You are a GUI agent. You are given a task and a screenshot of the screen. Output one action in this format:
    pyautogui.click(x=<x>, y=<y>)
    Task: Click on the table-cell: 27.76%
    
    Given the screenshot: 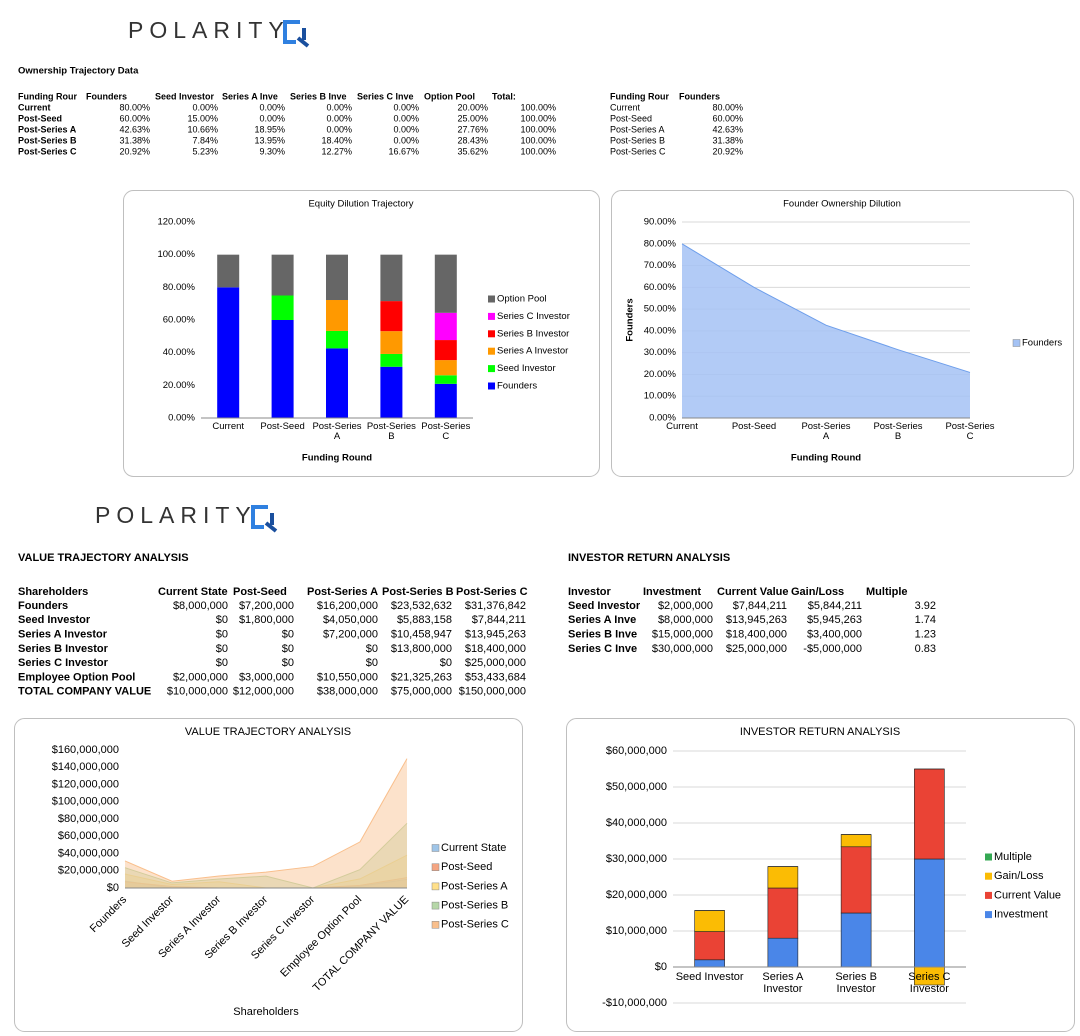 What is the action you would take?
    pyautogui.click(x=472, y=129)
    